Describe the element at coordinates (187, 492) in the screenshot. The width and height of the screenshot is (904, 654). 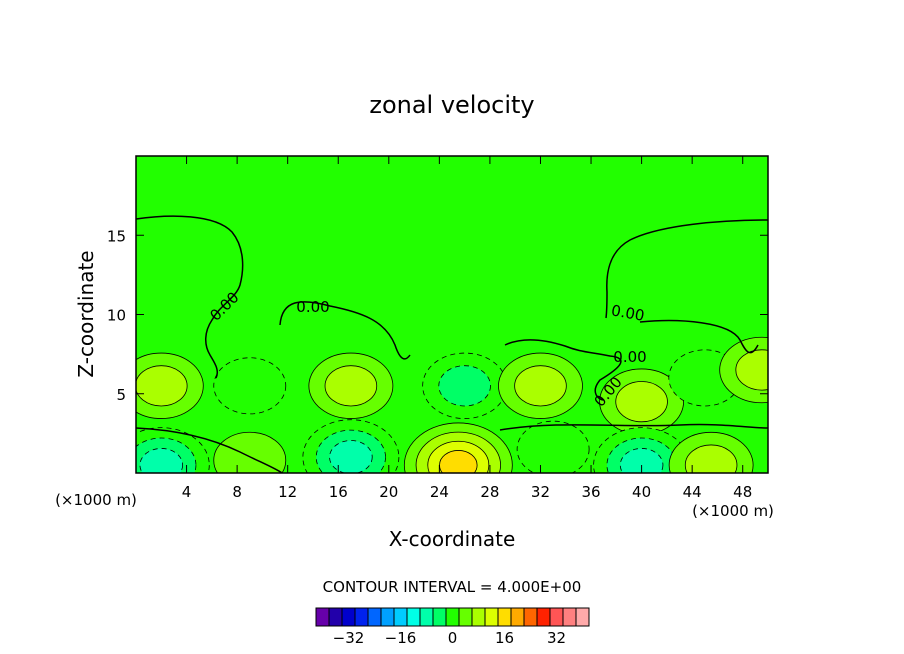
I see `x-tick-label: 4` at that location.